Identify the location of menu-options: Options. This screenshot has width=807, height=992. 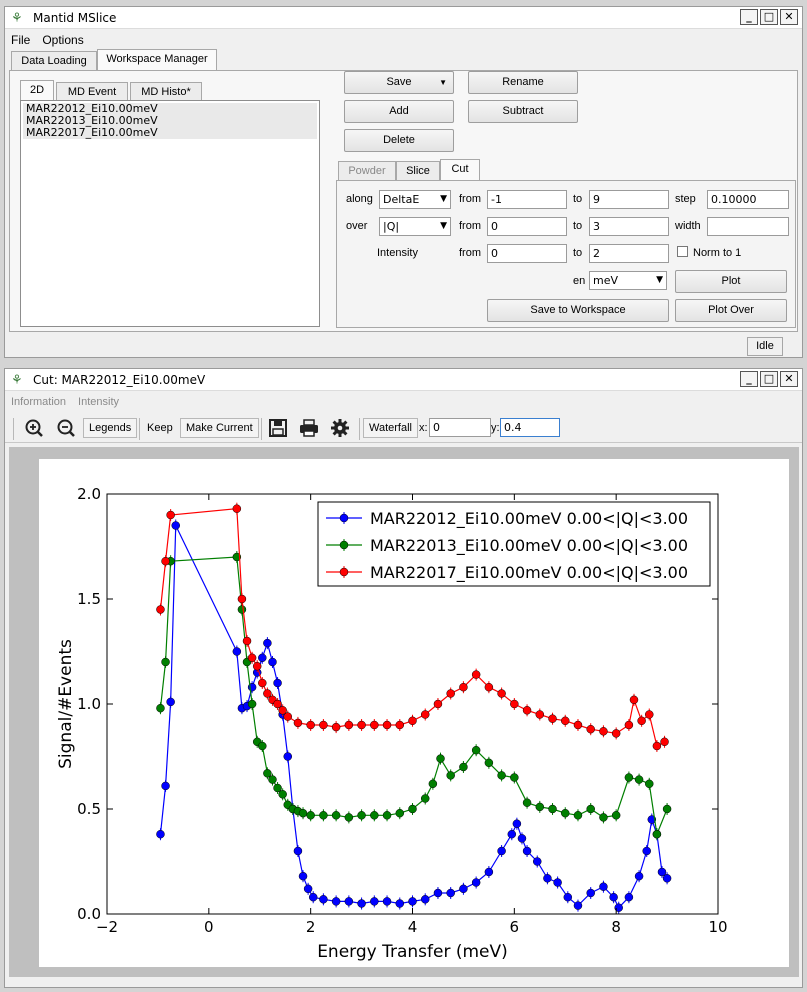
(63, 40).